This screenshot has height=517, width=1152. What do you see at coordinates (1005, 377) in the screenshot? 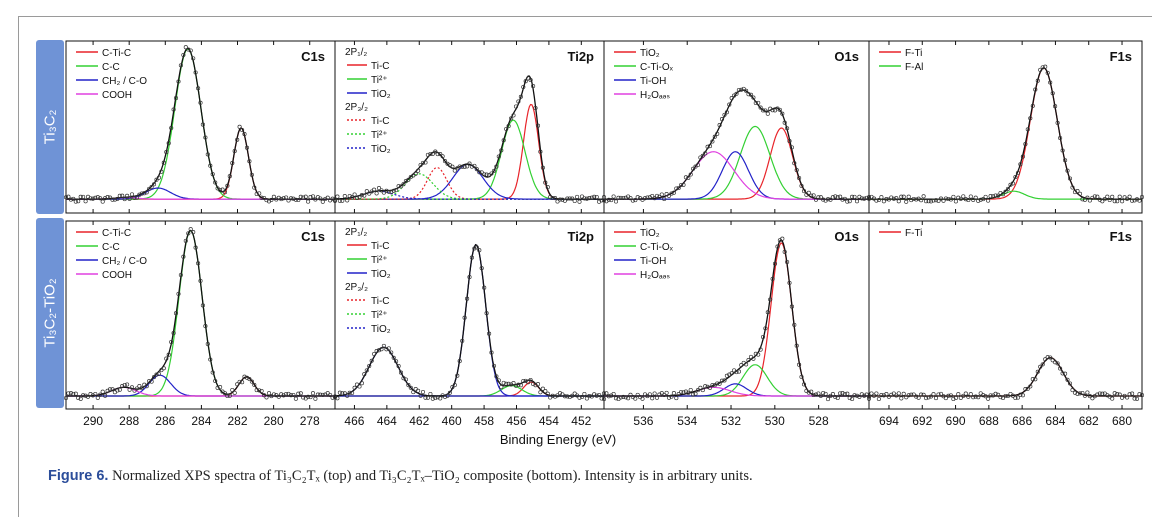
I see `panel-composite-f1s-envelope` at bounding box center [1005, 377].